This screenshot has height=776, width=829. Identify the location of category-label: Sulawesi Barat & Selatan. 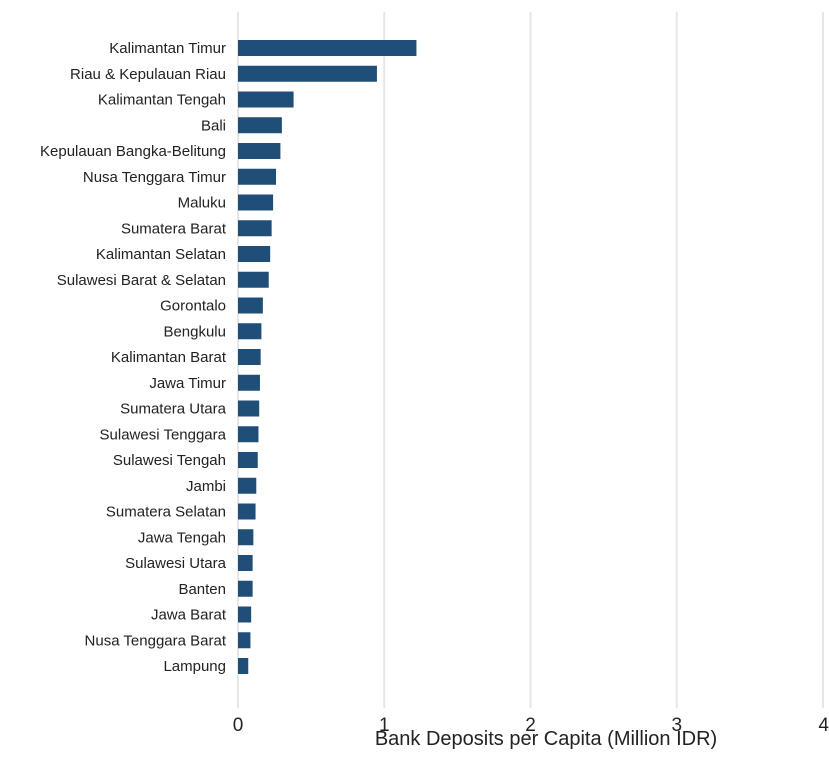
(141, 280).